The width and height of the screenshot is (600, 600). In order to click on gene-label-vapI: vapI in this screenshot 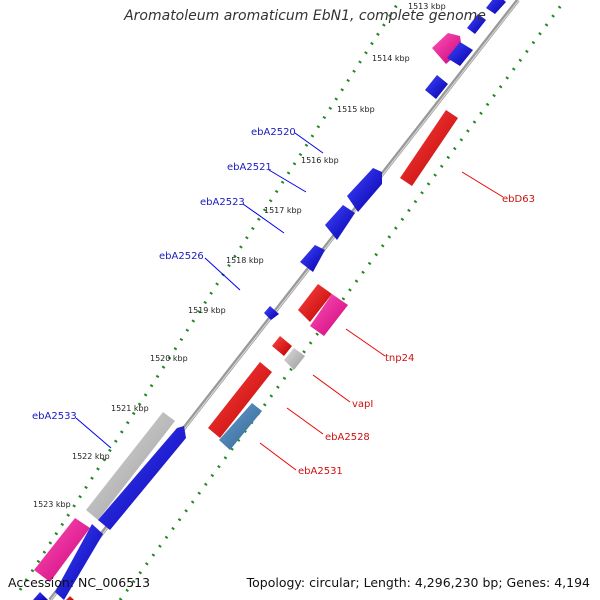, I will do `click(362, 404)`.